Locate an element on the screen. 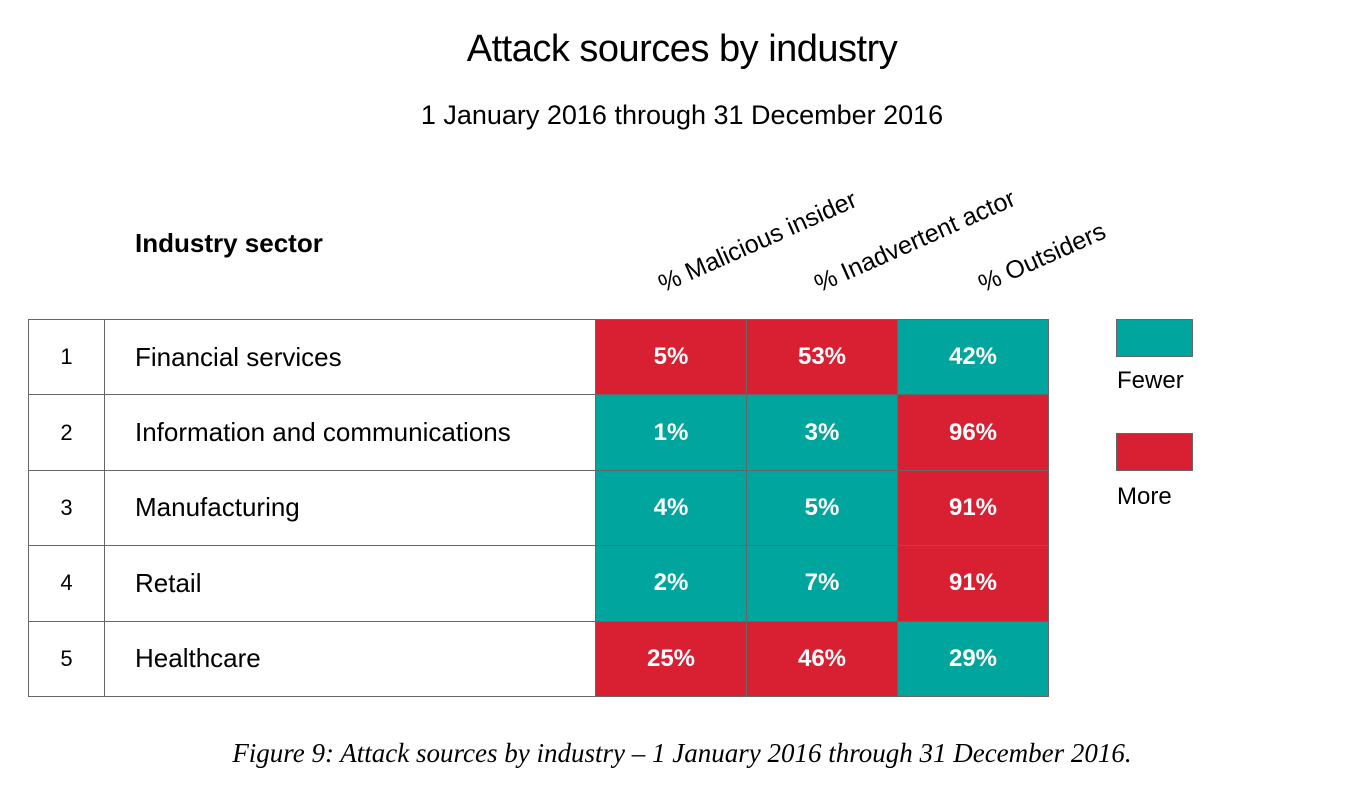  chart-title: Attack sources by industry is located at coordinates (682, 49).